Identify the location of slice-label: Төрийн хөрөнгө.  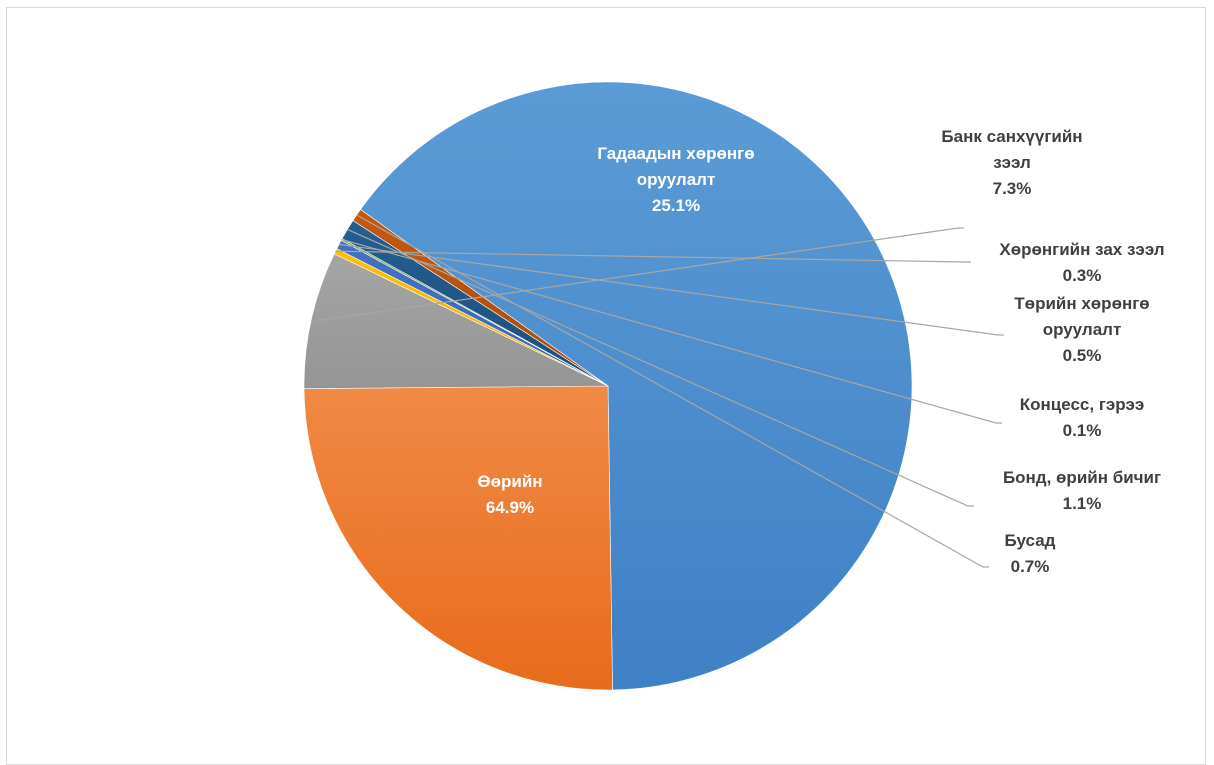
(1081, 303).